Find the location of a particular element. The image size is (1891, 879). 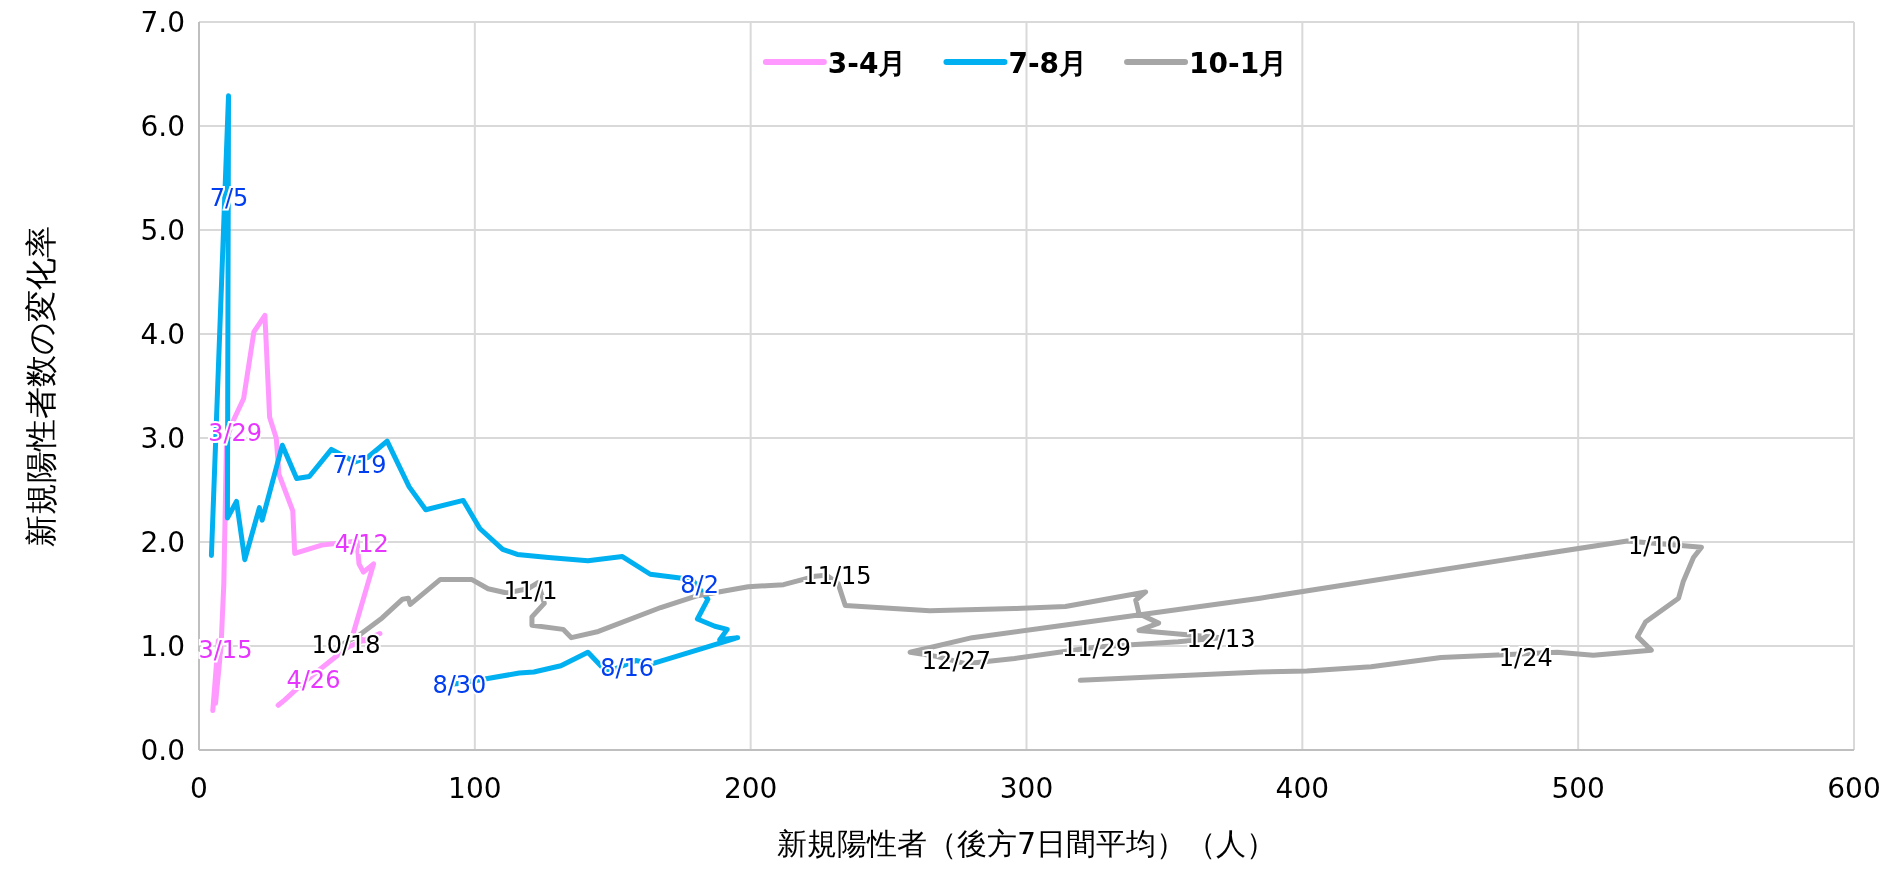

y-tick-label: 2.0 is located at coordinates (162, 542).